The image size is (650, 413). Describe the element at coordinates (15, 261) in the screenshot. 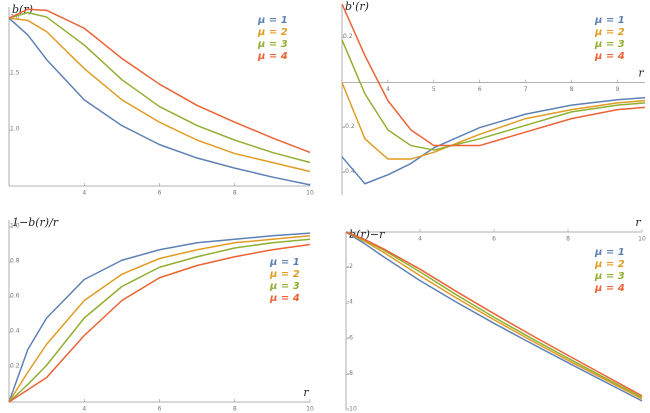

I see `y-tick-label: 0.8` at that location.